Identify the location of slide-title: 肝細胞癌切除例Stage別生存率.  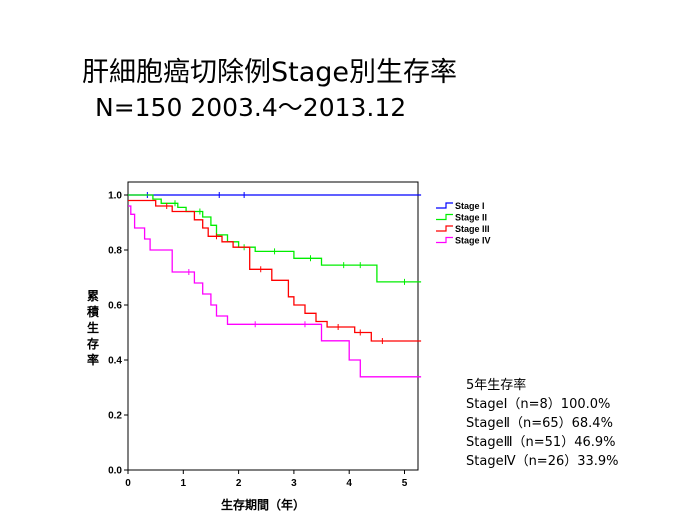
(270, 72).